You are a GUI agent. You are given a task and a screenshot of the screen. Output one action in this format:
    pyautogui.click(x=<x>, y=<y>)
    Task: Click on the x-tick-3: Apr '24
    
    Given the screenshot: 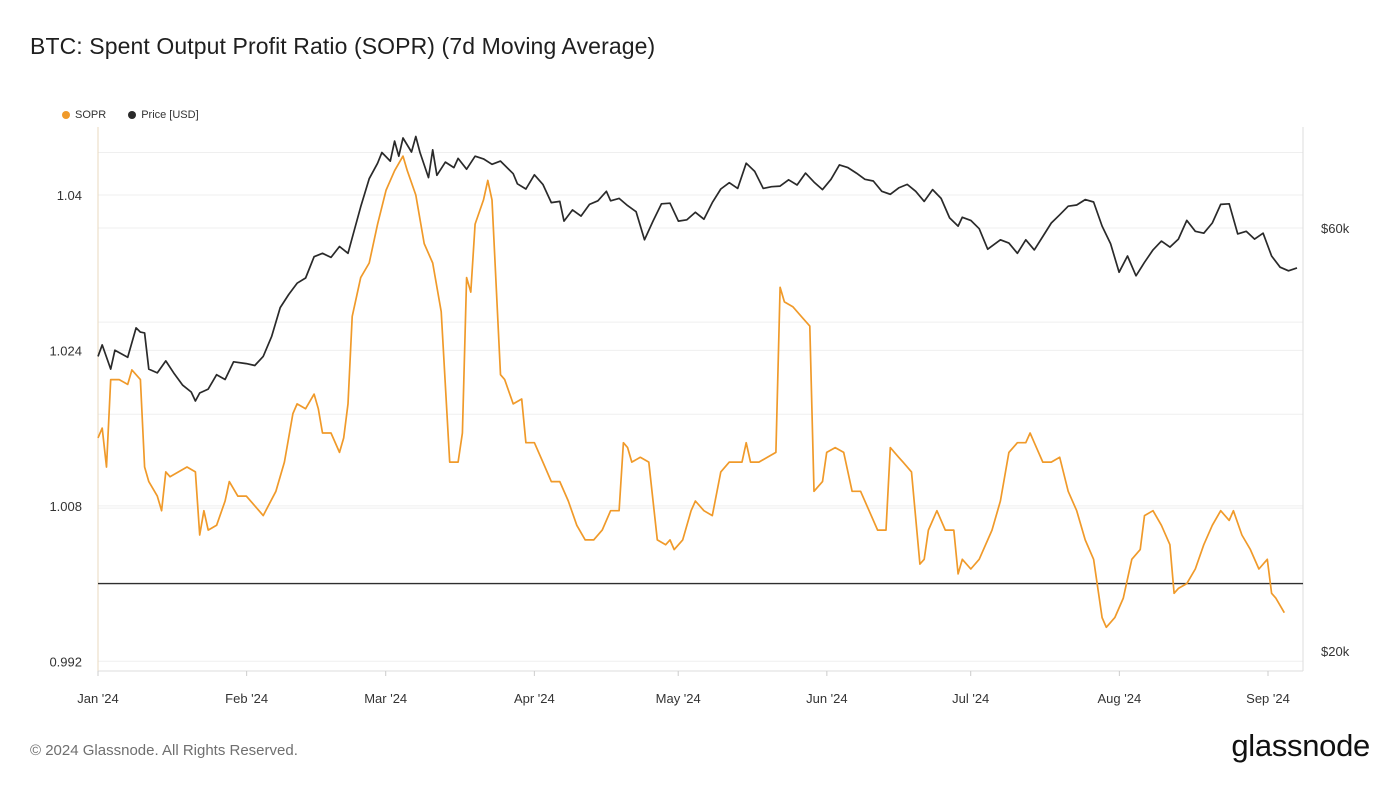 What is the action you would take?
    pyautogui.click(x=534, y=698)
    